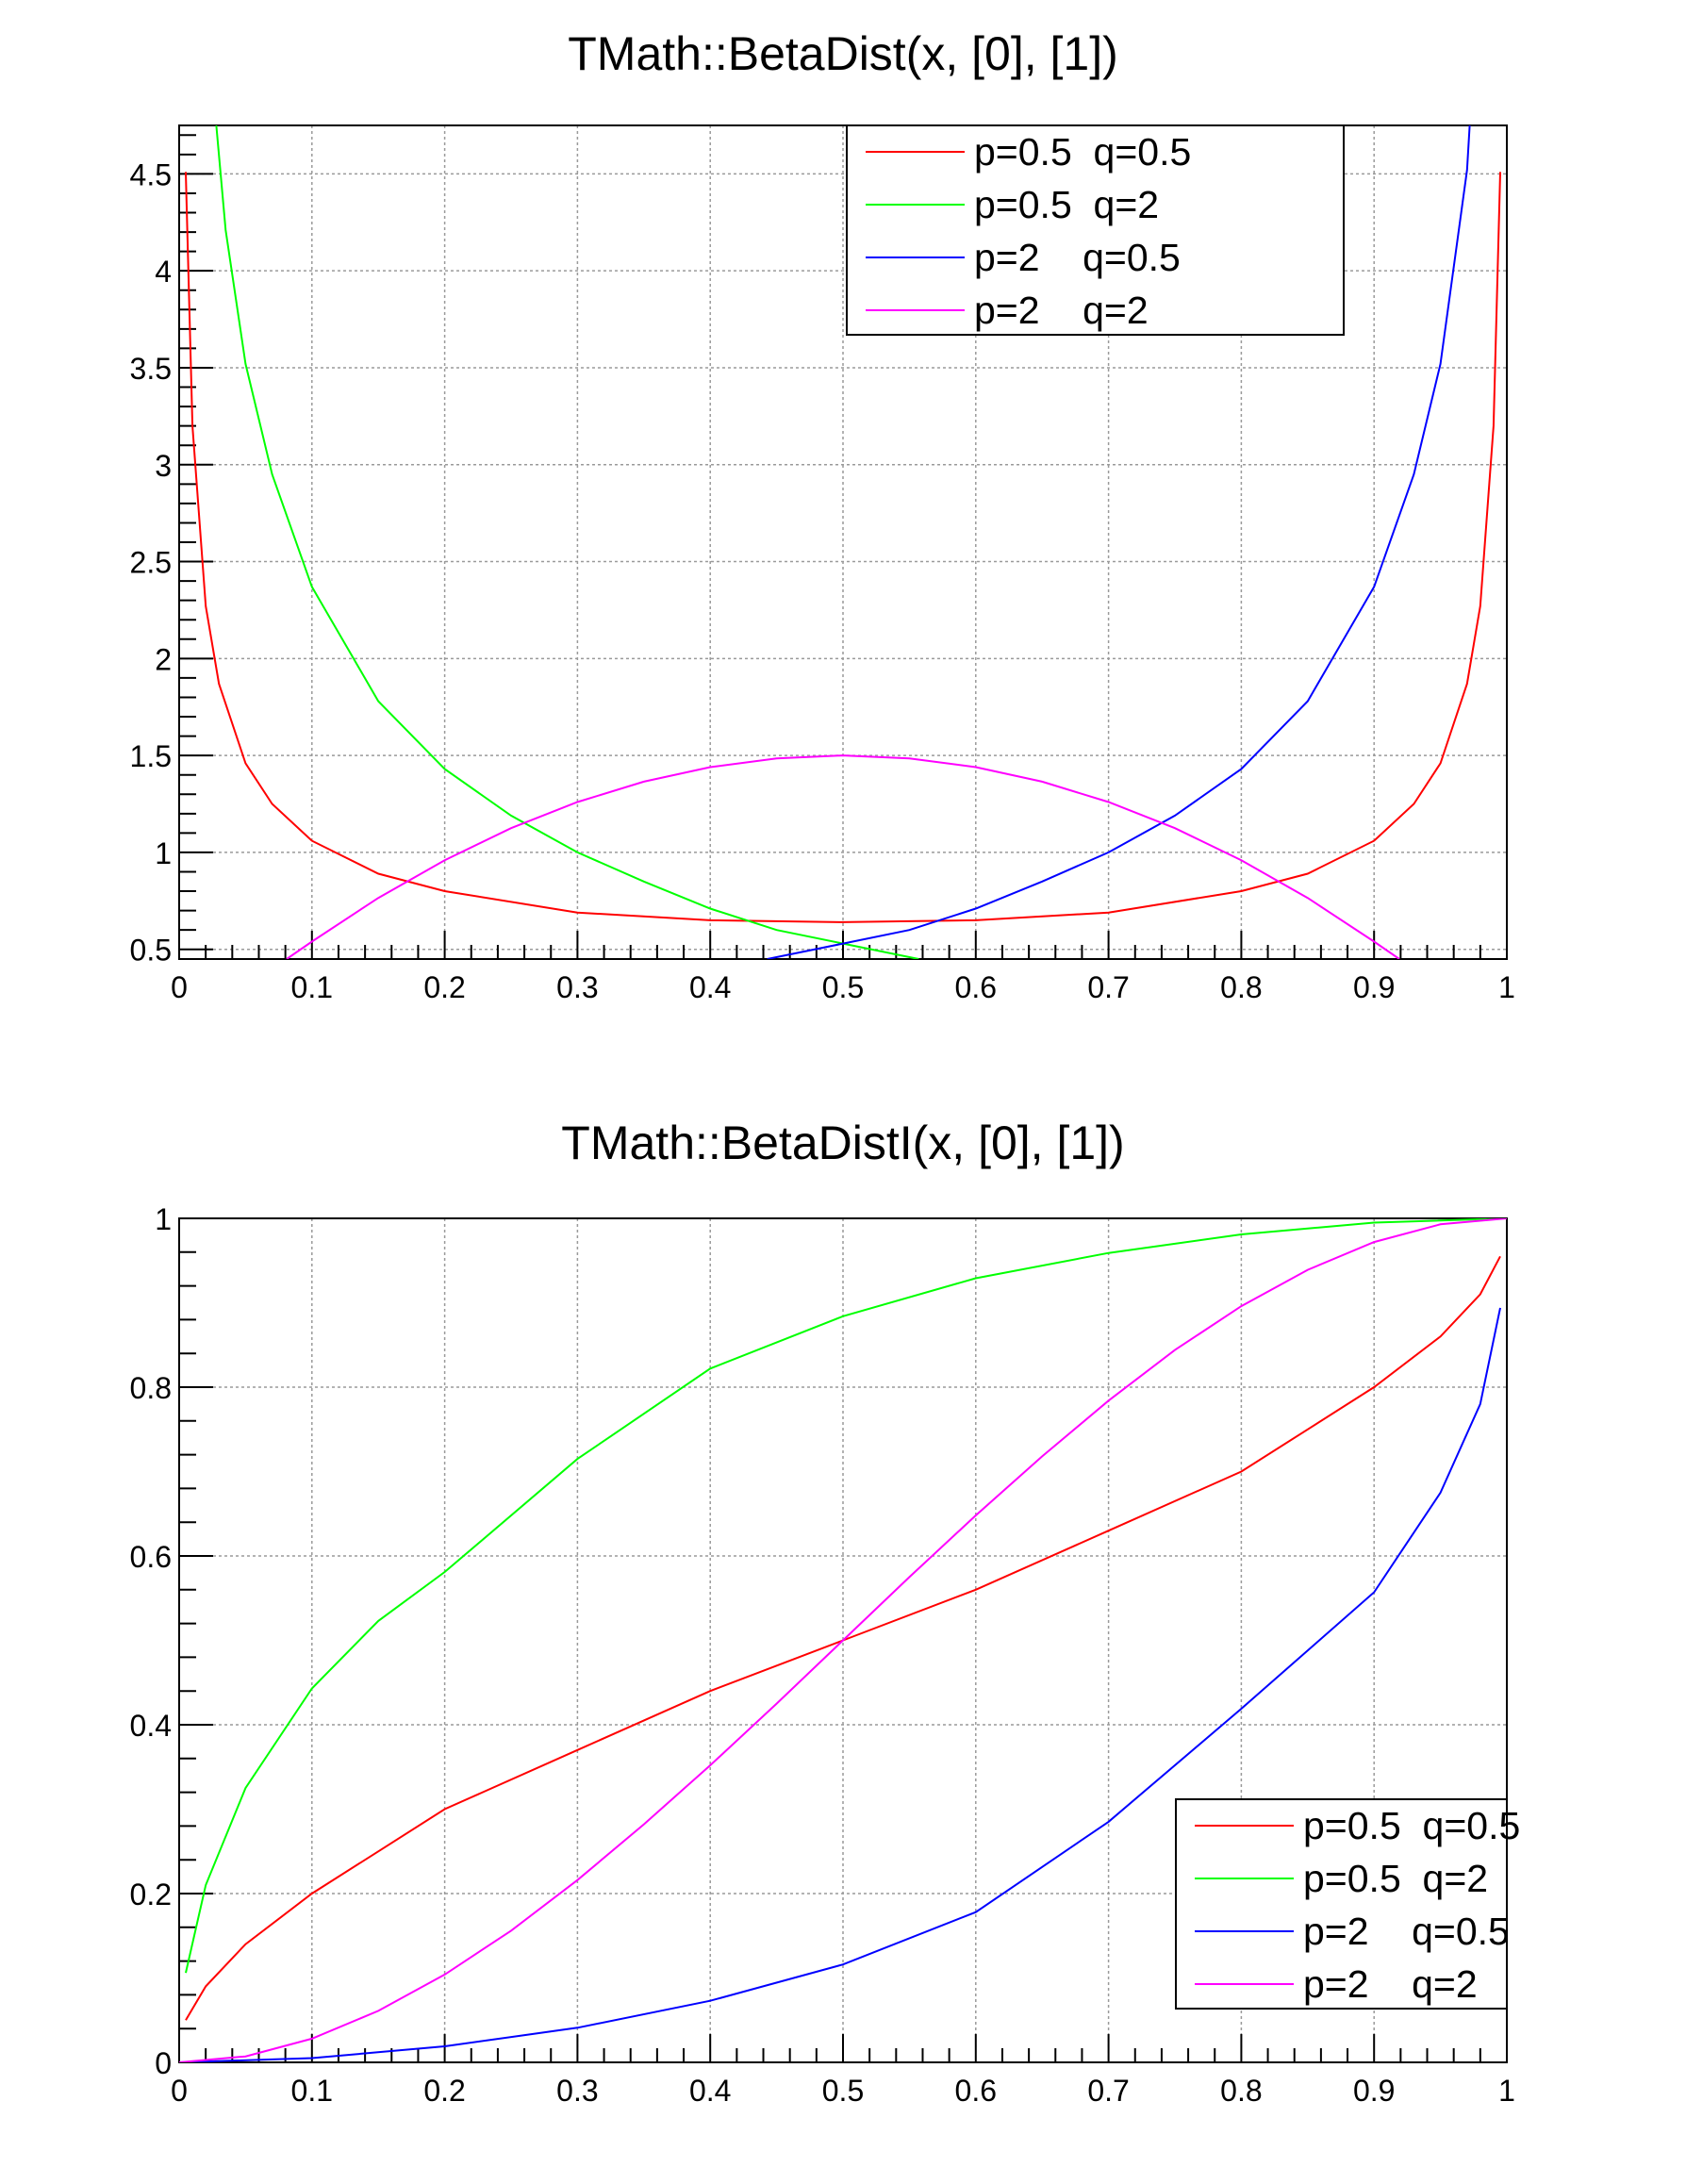 The image size is (1686, 2184). Describe the element at coordinates (843, 53) in the screenshot. I see `chart-title-betadist: TMath::BetaDist(x, [0], [1])` at that location.